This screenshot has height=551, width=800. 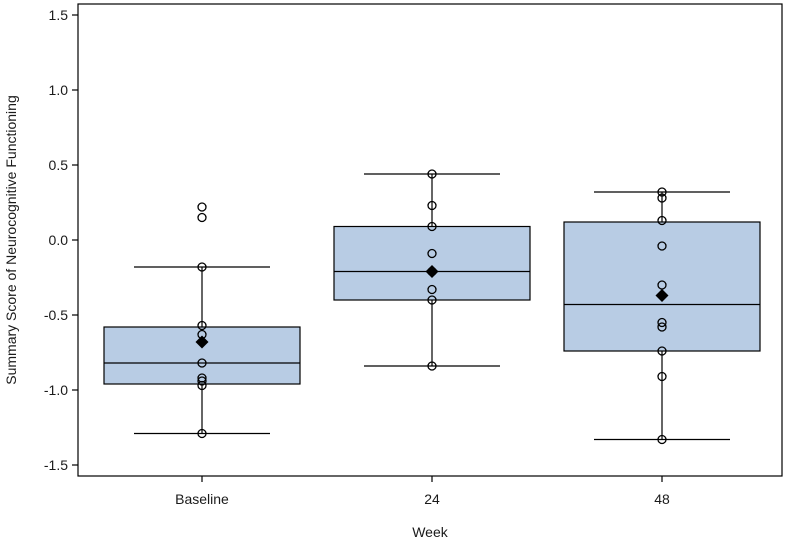 What do you see at coordinates (432, 499) in the screenshot?
I see `x-tick-label: 24` at bounding box center [432, 499].